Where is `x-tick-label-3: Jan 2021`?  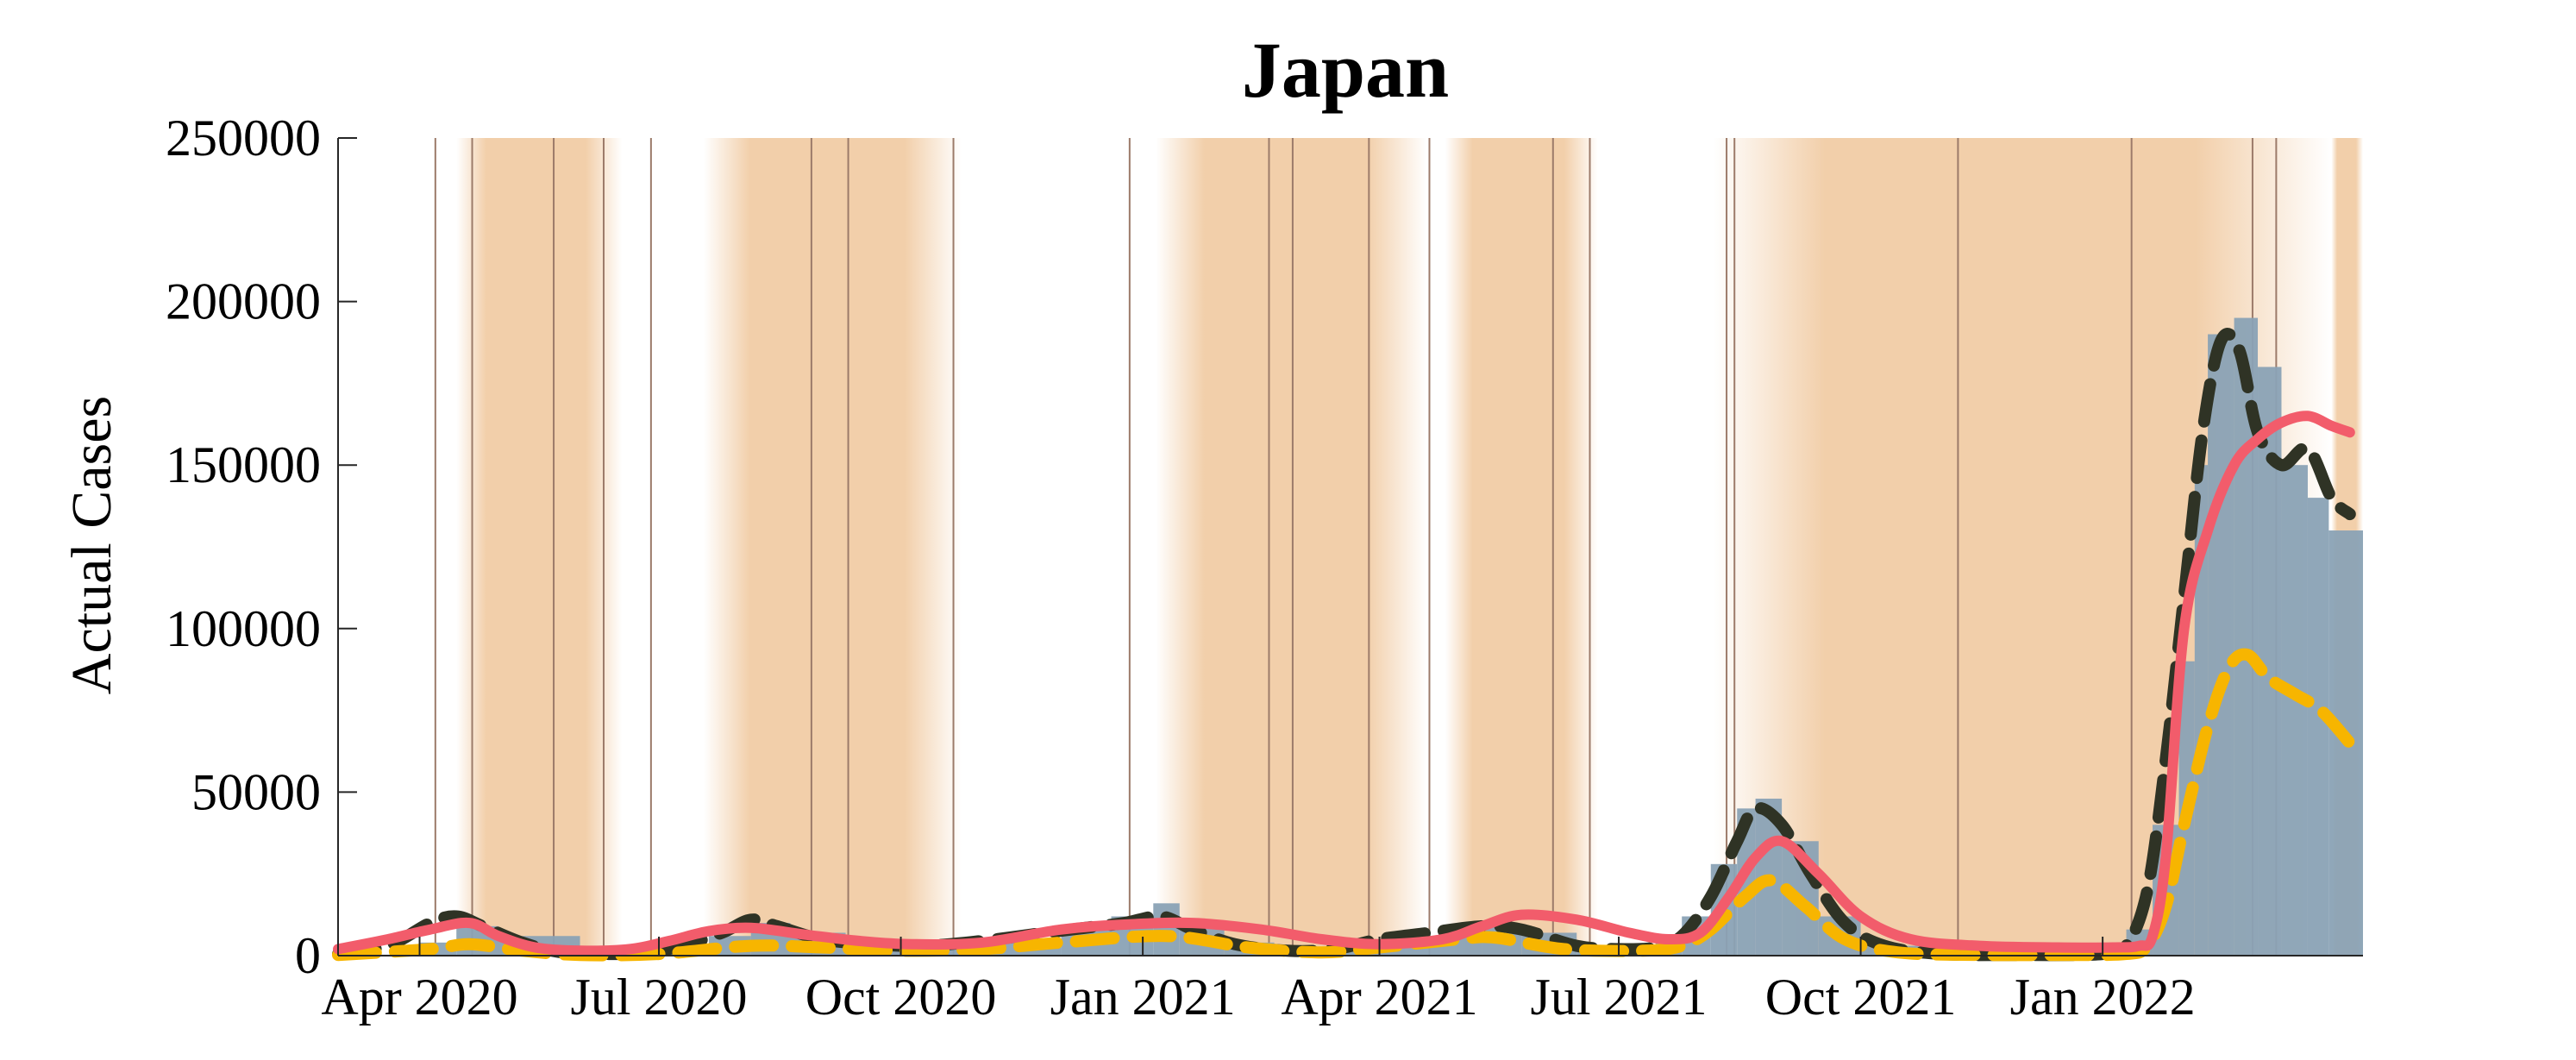
x-tick-label-3: Jan 2021 is located at coordinates (1143, 998).